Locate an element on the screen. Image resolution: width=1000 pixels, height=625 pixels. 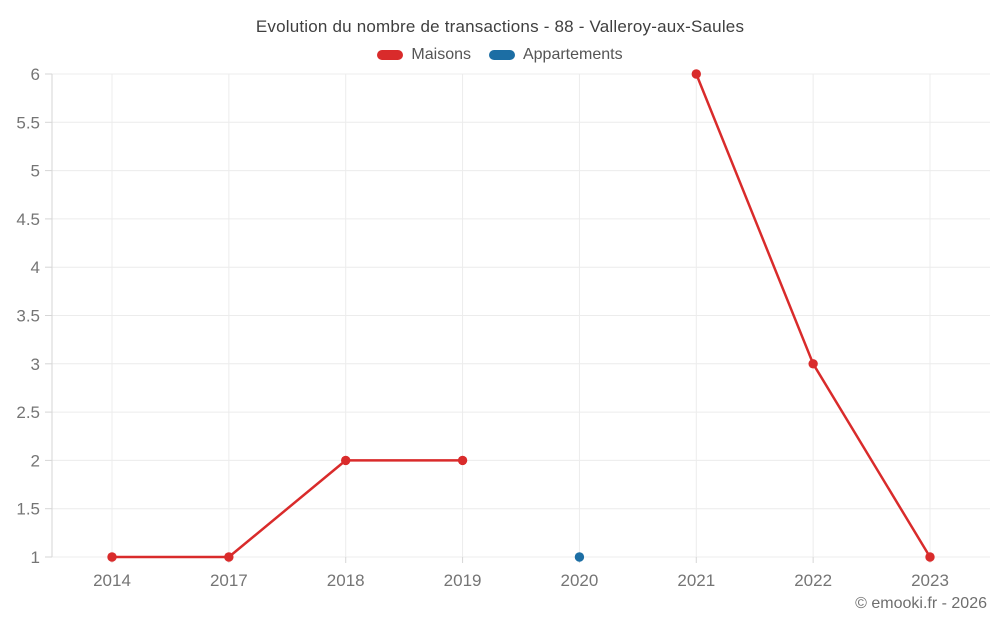
data-point-maisons-2021 is located at coordinates (696, 74).